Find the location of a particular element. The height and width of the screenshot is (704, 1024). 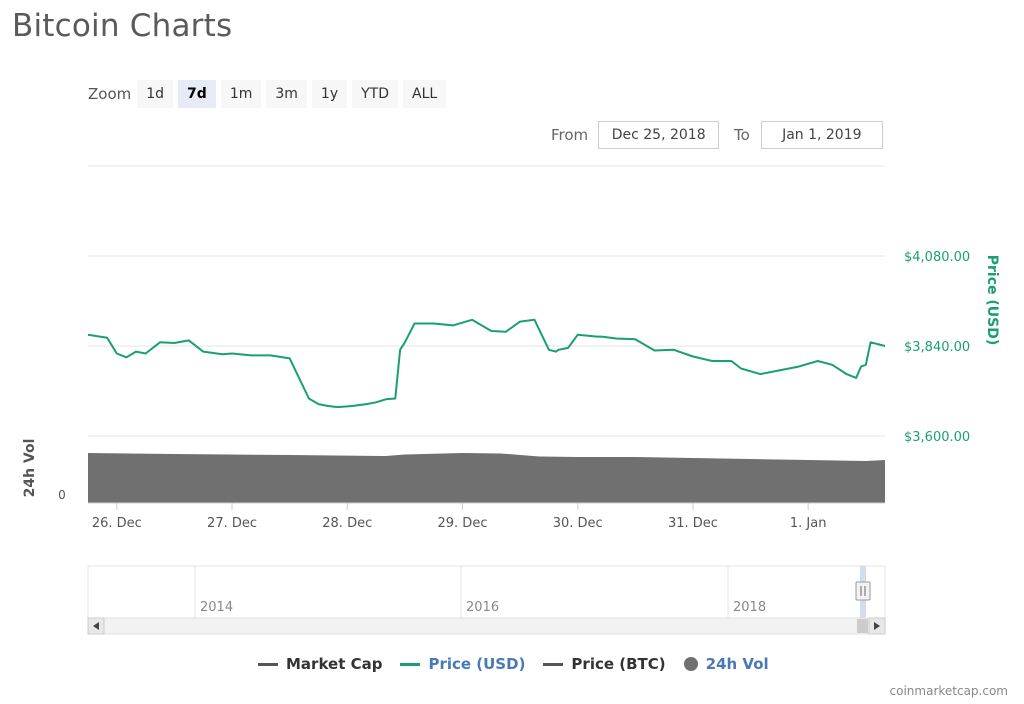

x-tick-label: 27. Dec is located at coordinates (232, 523).